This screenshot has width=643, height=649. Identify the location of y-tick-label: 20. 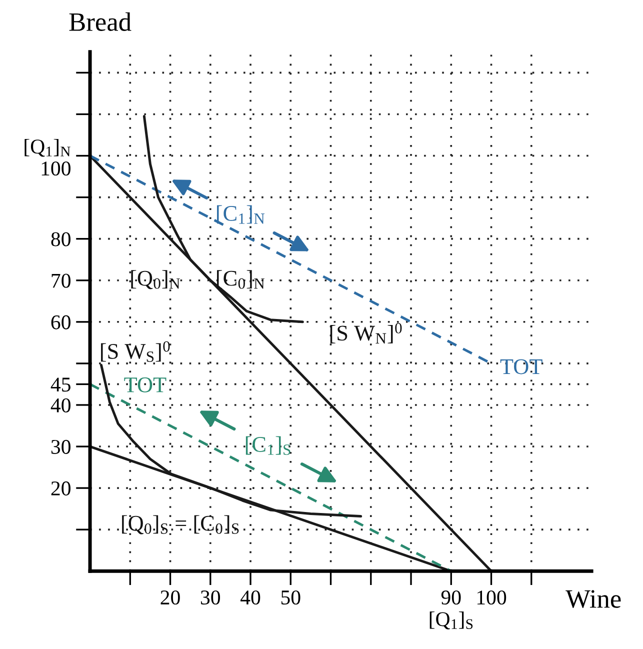
(60, 488).